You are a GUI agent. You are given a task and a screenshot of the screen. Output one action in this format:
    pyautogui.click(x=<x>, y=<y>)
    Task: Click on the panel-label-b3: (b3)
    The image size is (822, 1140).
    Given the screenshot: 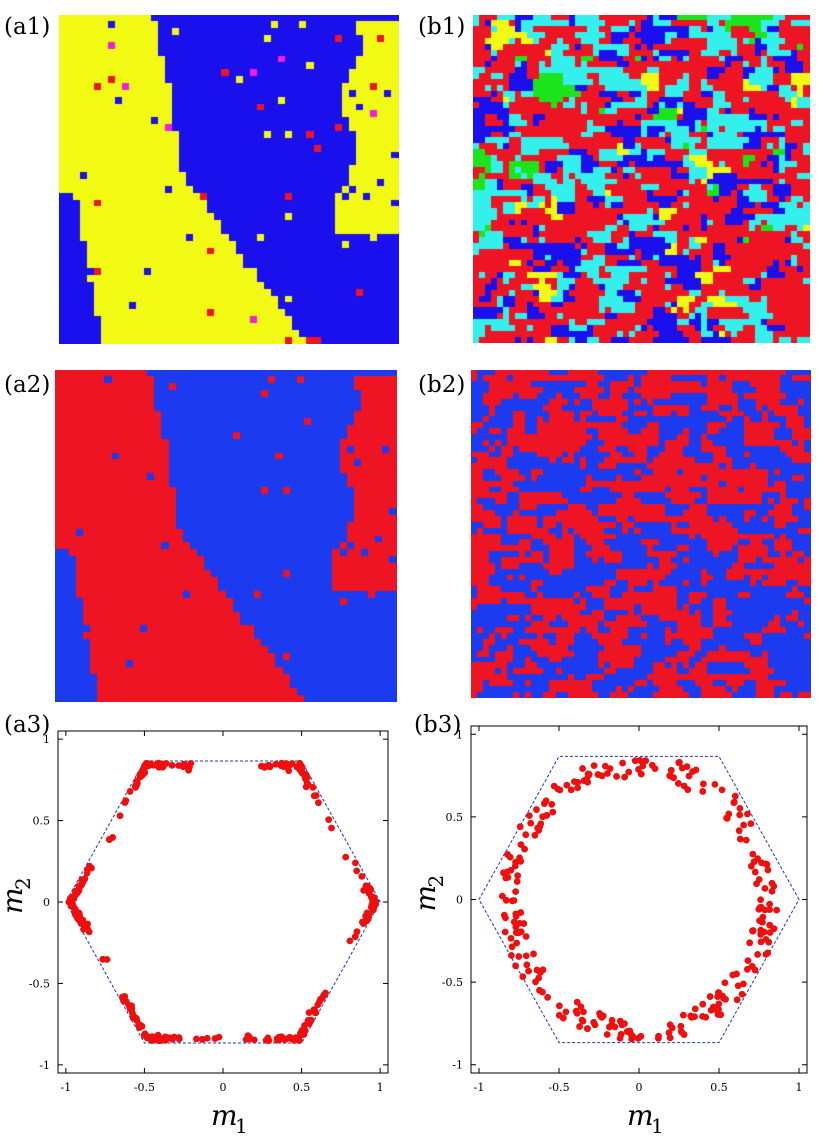 What is the action you would take?
    pyautogui.click(x=438, y=725)
    